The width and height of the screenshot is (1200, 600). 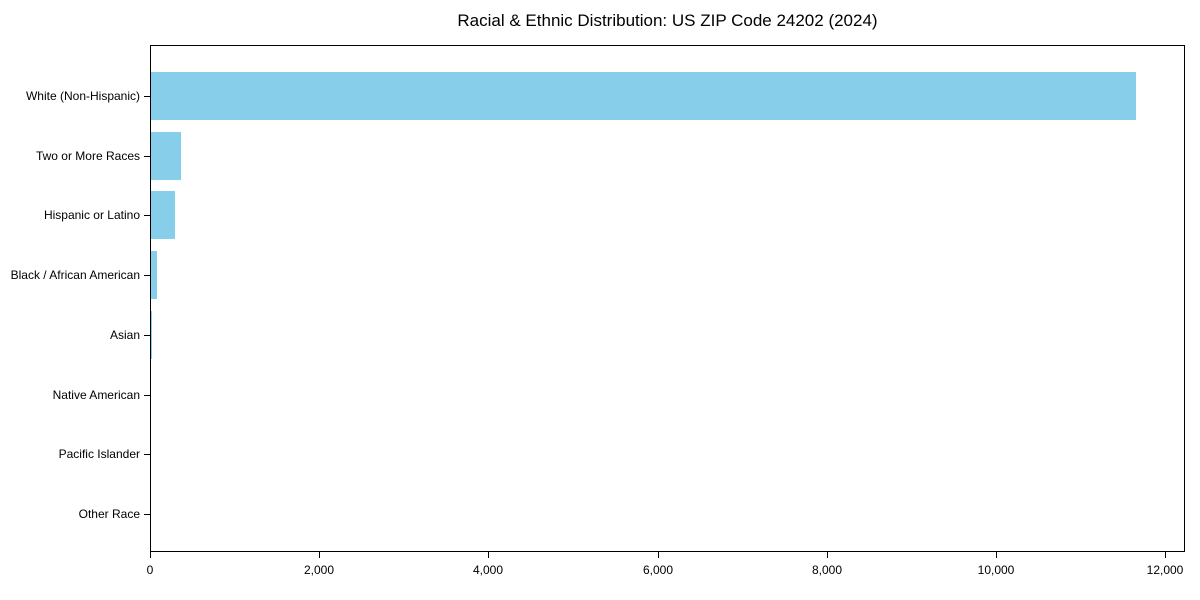 What do you see at coordinates (82, 96) in the screenshot?
I see `y-tick-label: White (Non-Hispanic)` at bounding box center [82, 96].